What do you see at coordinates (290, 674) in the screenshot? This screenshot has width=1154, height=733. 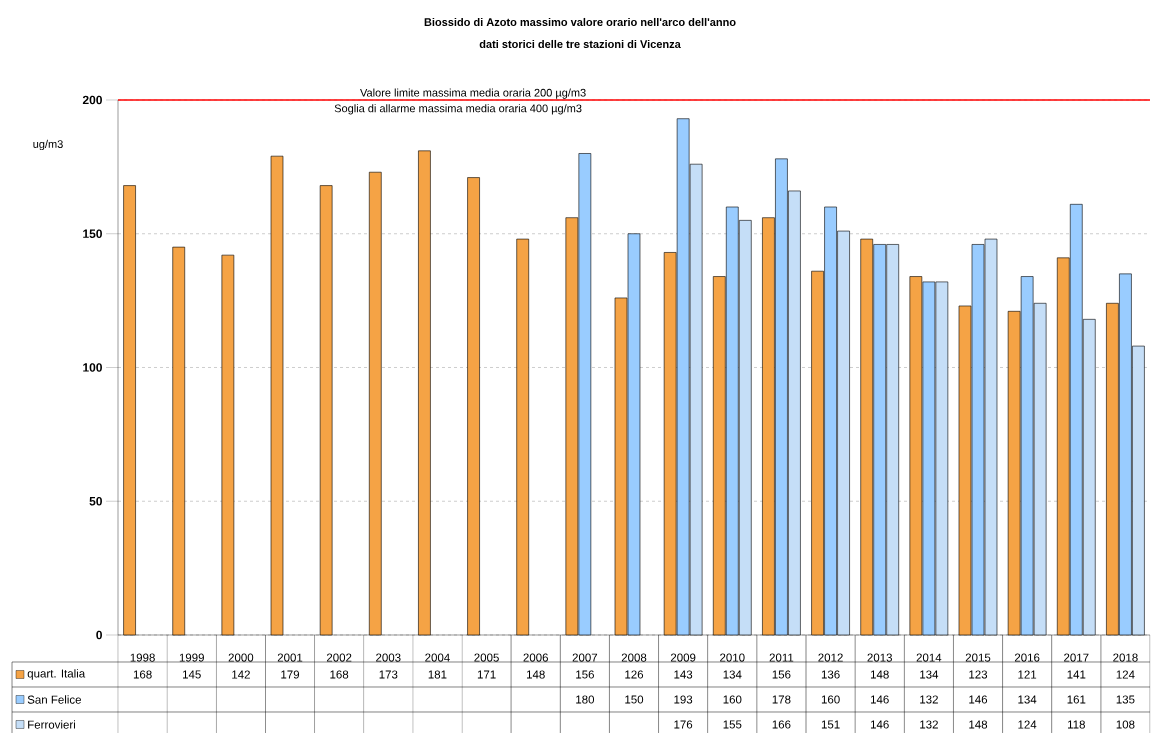 I see `data-label: 179` at bounding box center [290, 674].